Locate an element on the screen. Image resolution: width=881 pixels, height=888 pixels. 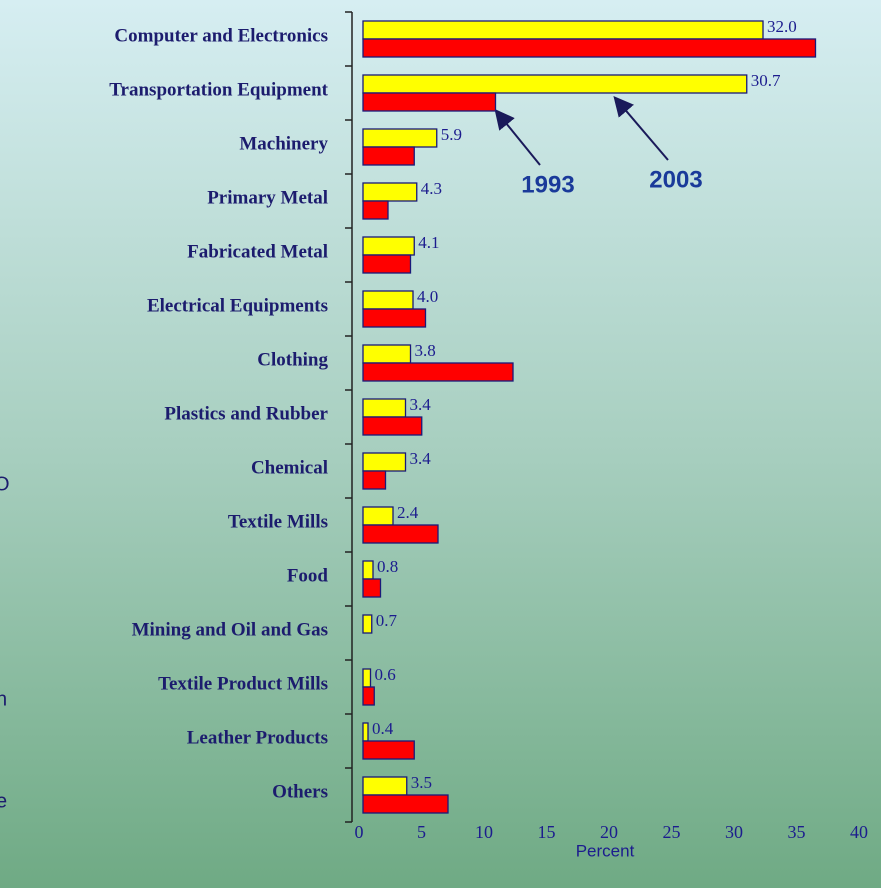
data-label: 0.8 is located at coordinates (387, 566).